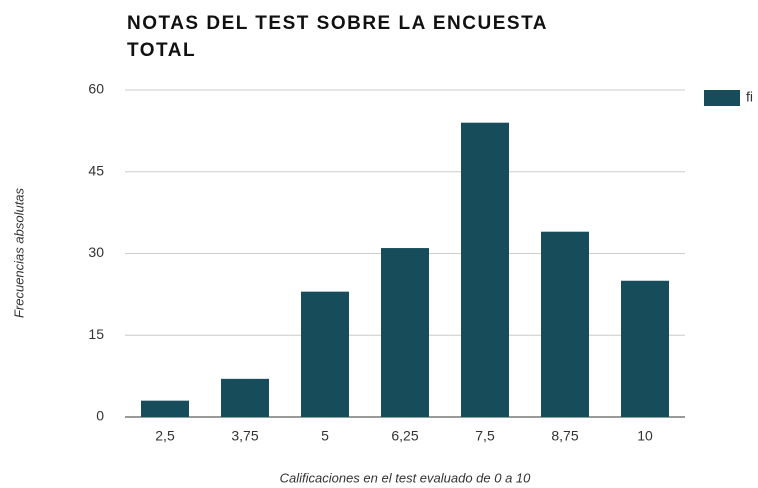  What do you see at coordinates (485, 436) in the screenshot?
I see `x-tick-label: 7,5` at bounding box center [485, 436].